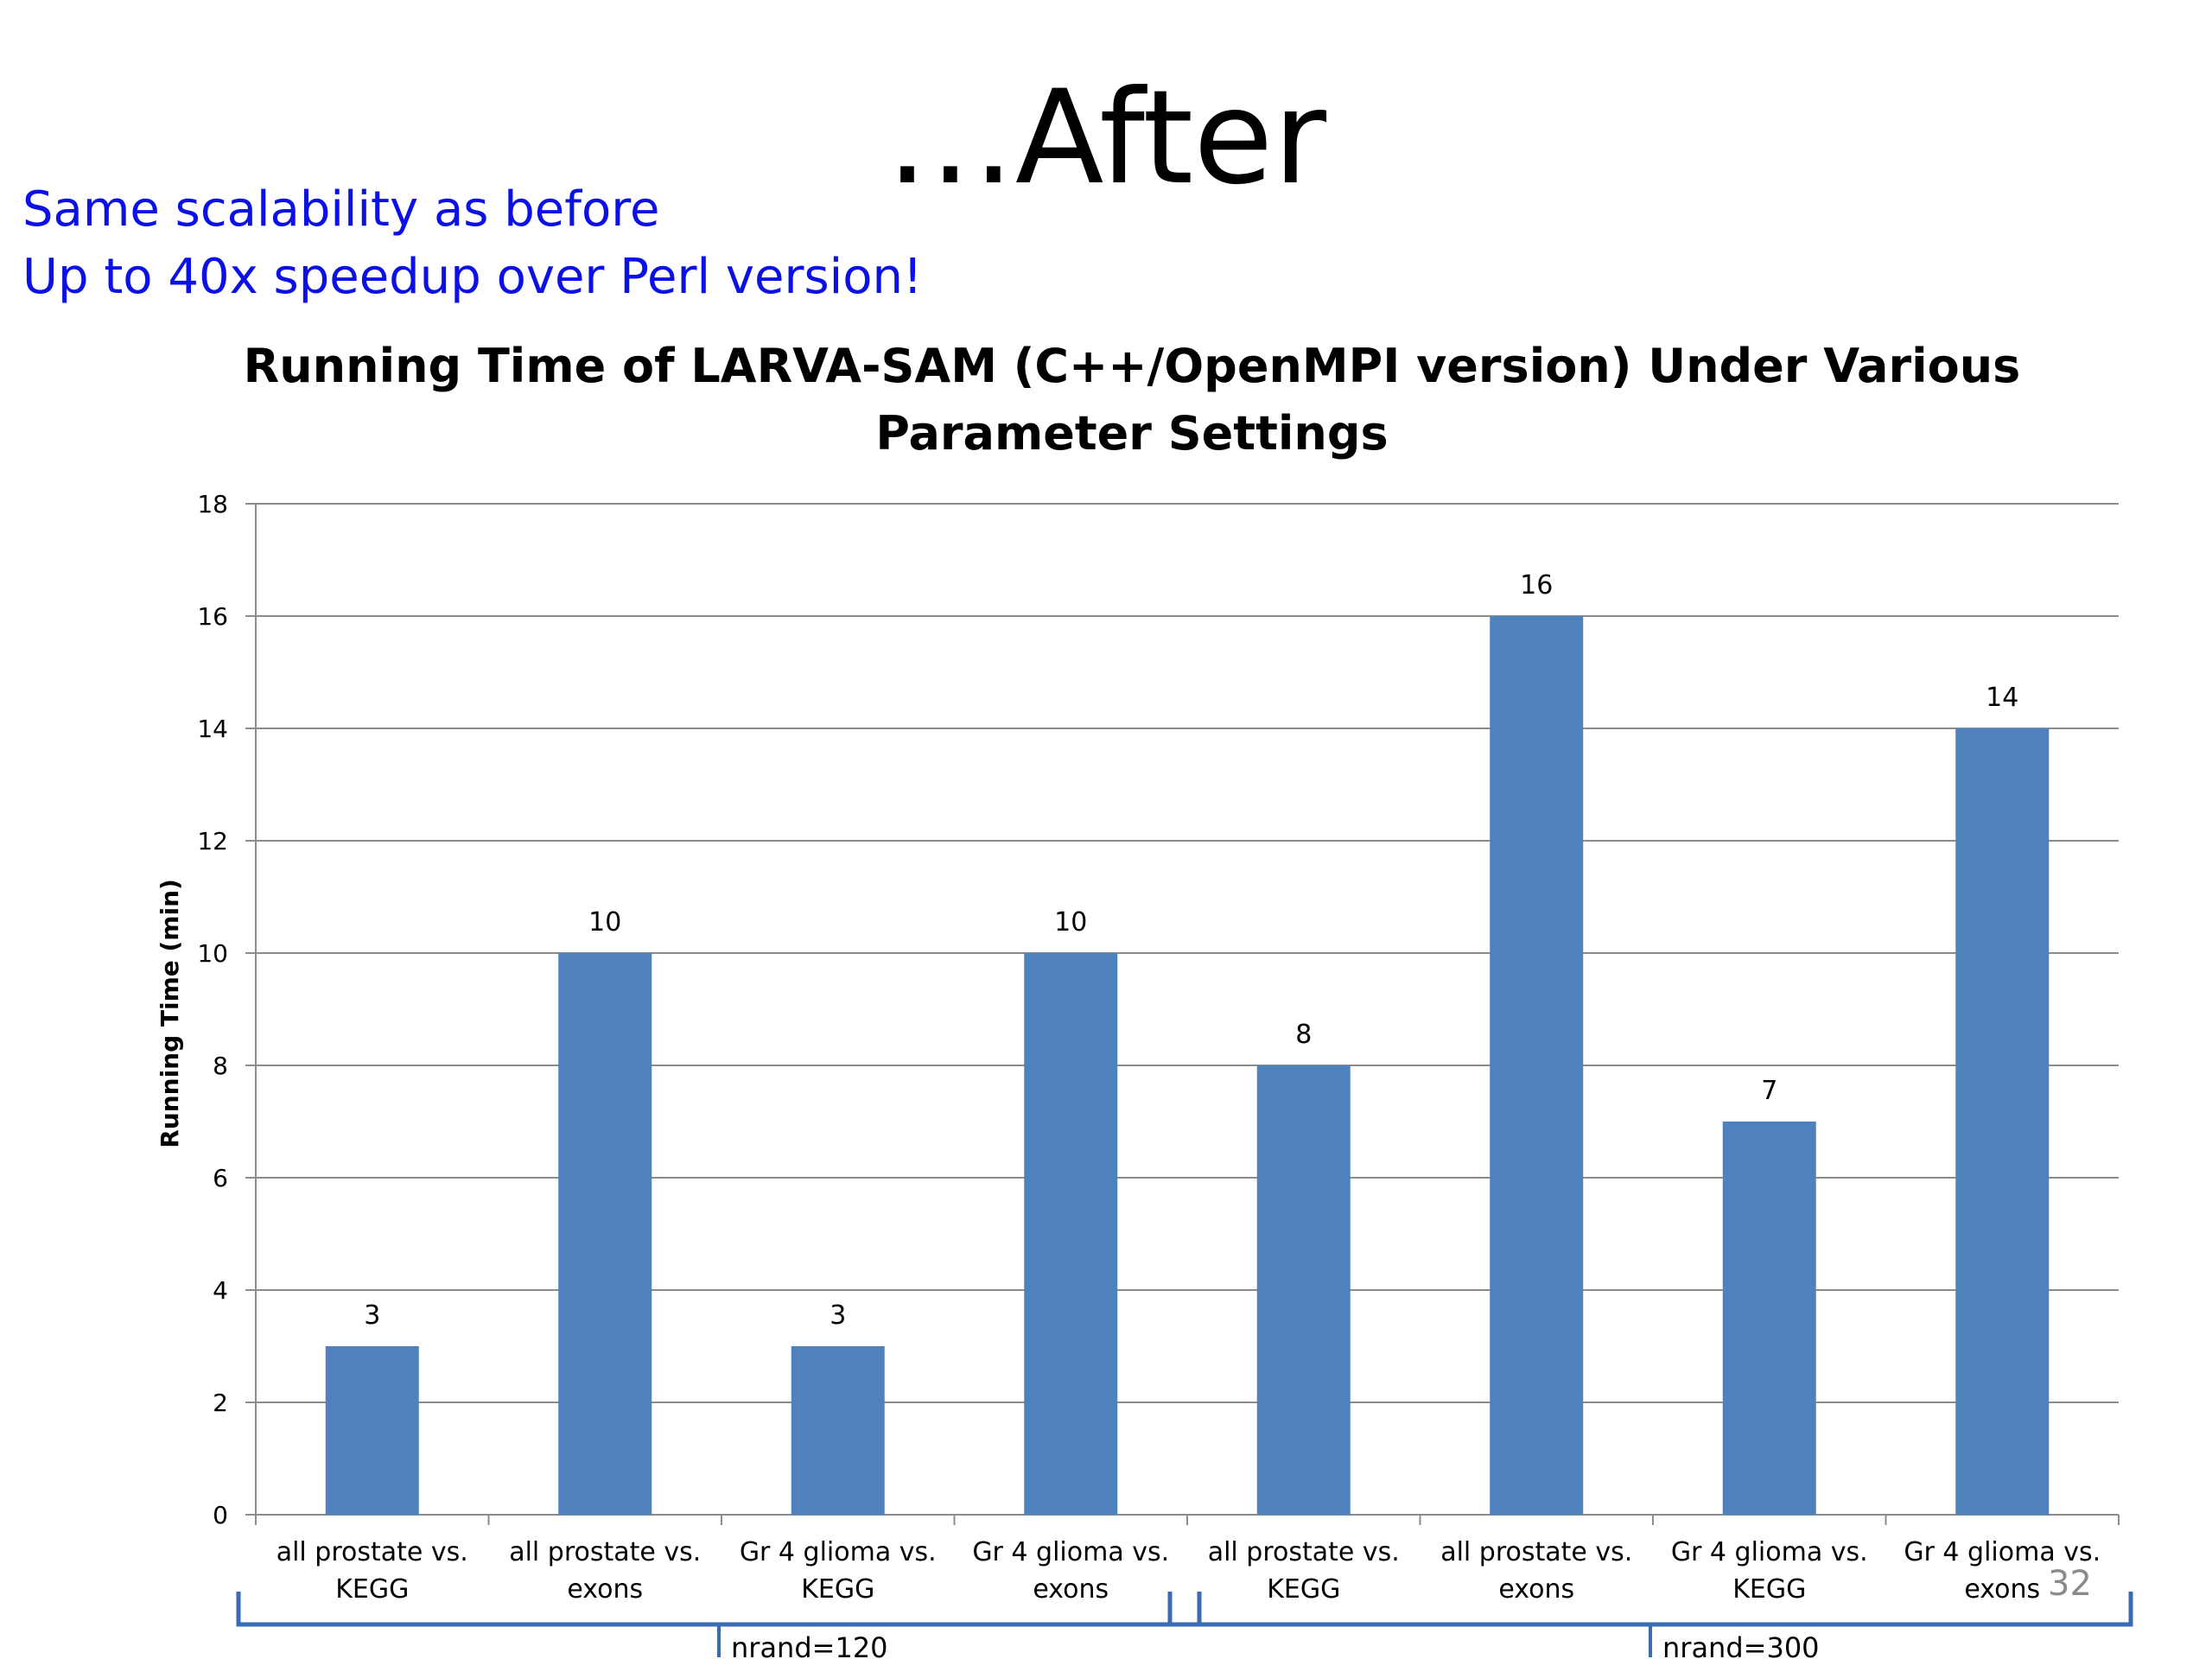 This screenshot has height=1659, width=2212. Describe the element at coordinates (1769, 1091) in the screenshot. I see `data-label: 7` at that location.